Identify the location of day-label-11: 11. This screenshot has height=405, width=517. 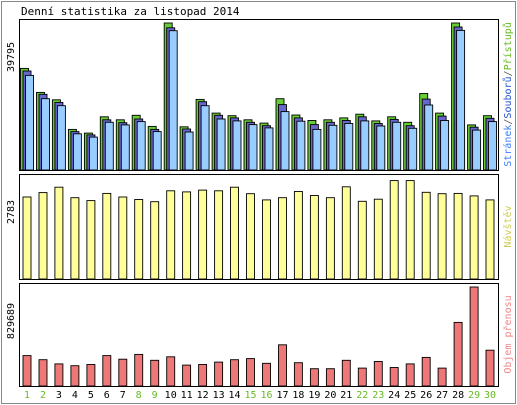
(187, 395).